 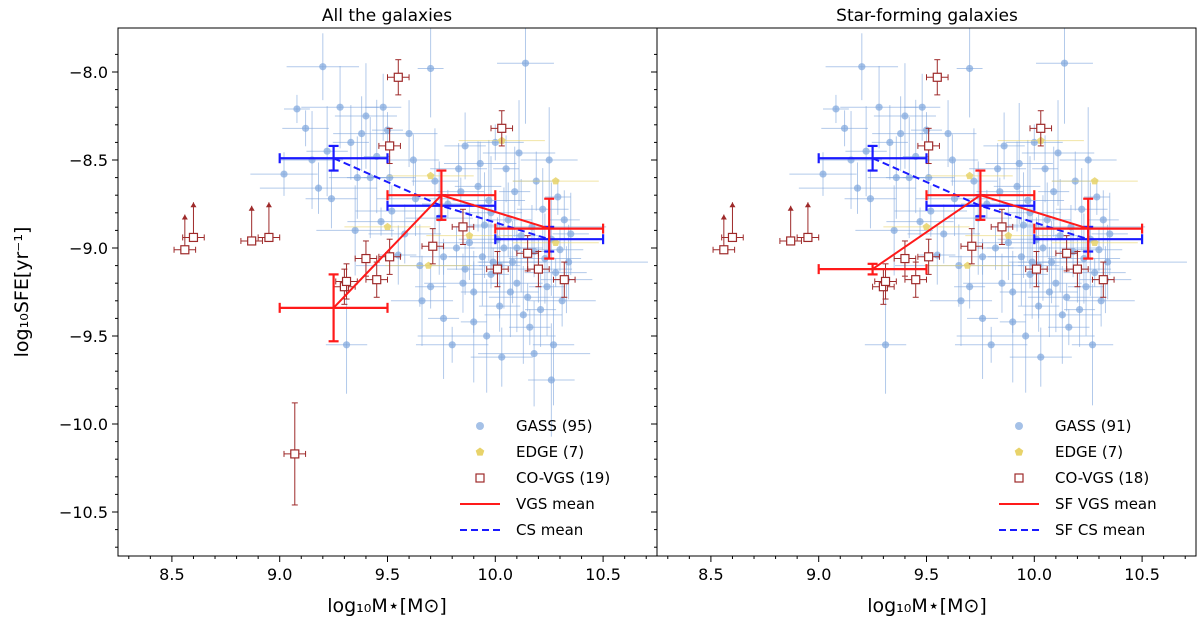 I want to click on legend-label: SF VGS mean, so click(x=1106, y=504).